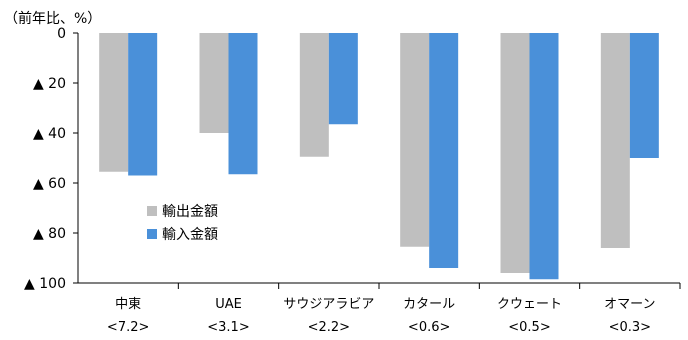 The image size is (688, 340). I want to click on x-category-label: カタール, so click(429, 304).